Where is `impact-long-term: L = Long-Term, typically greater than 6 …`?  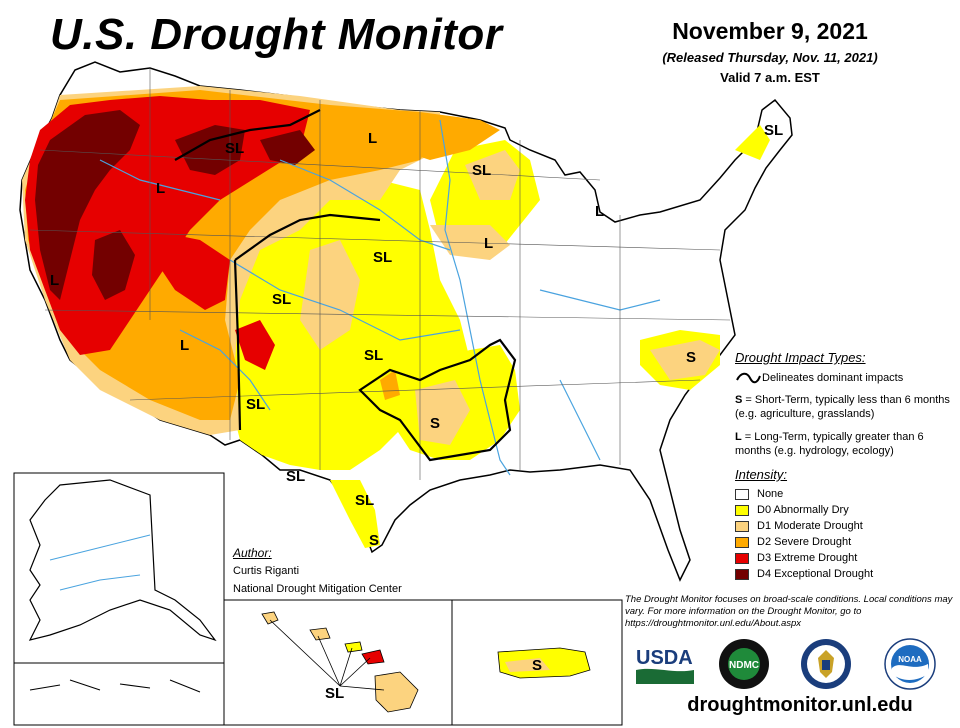
impact-long-term: L = Long-Term, typically greater than 6 … is located at coordinates (842, 444).